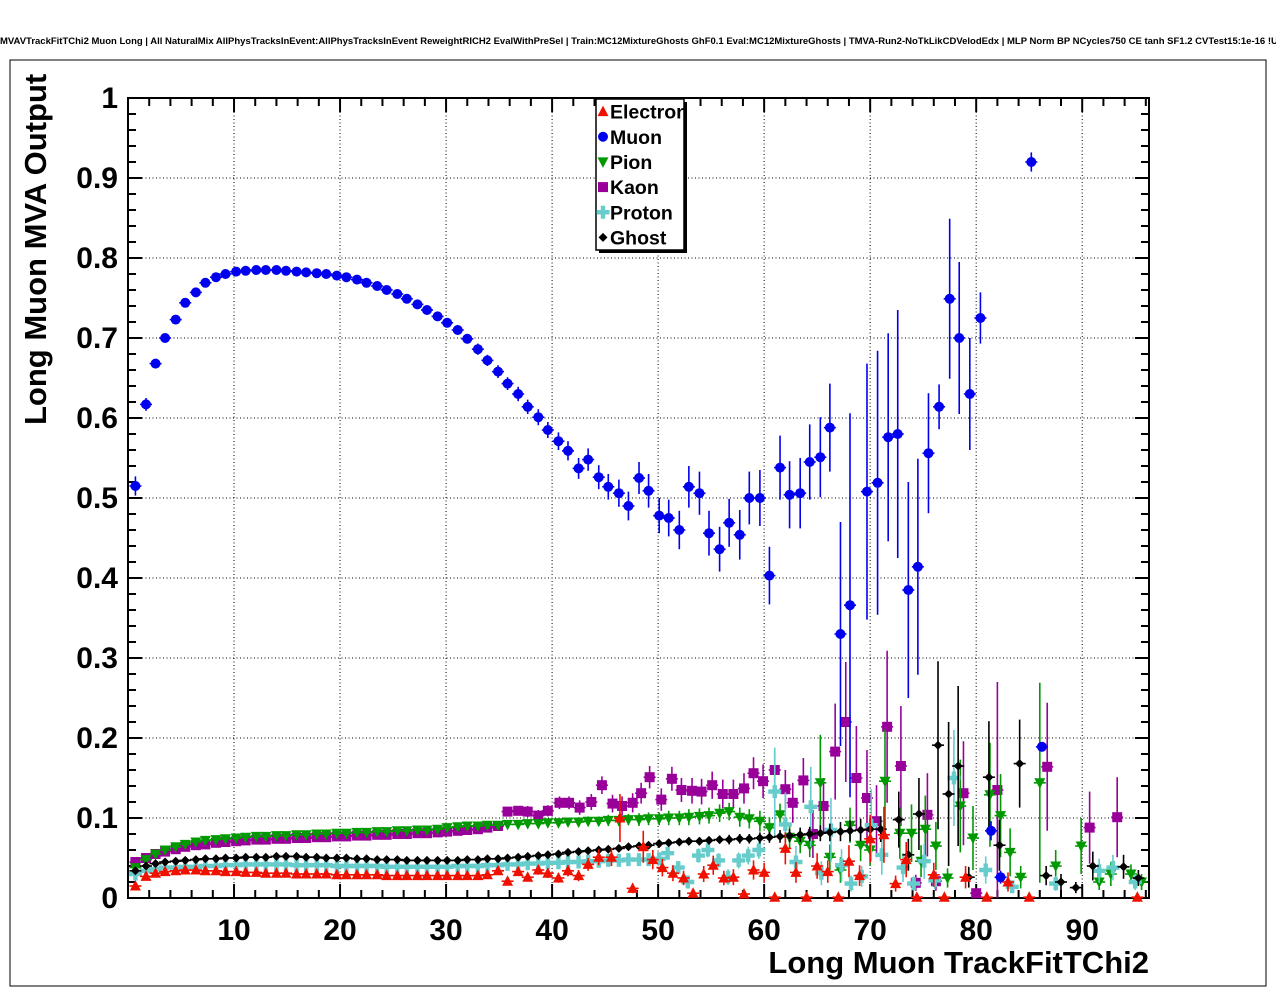 The width and height of the screenshot is (1276, 996). Describe the element at coordinates (641, 175) in the screenshot. I see `legend-box: Electron Muon Pion Kaon Proton Ghost` at that location.